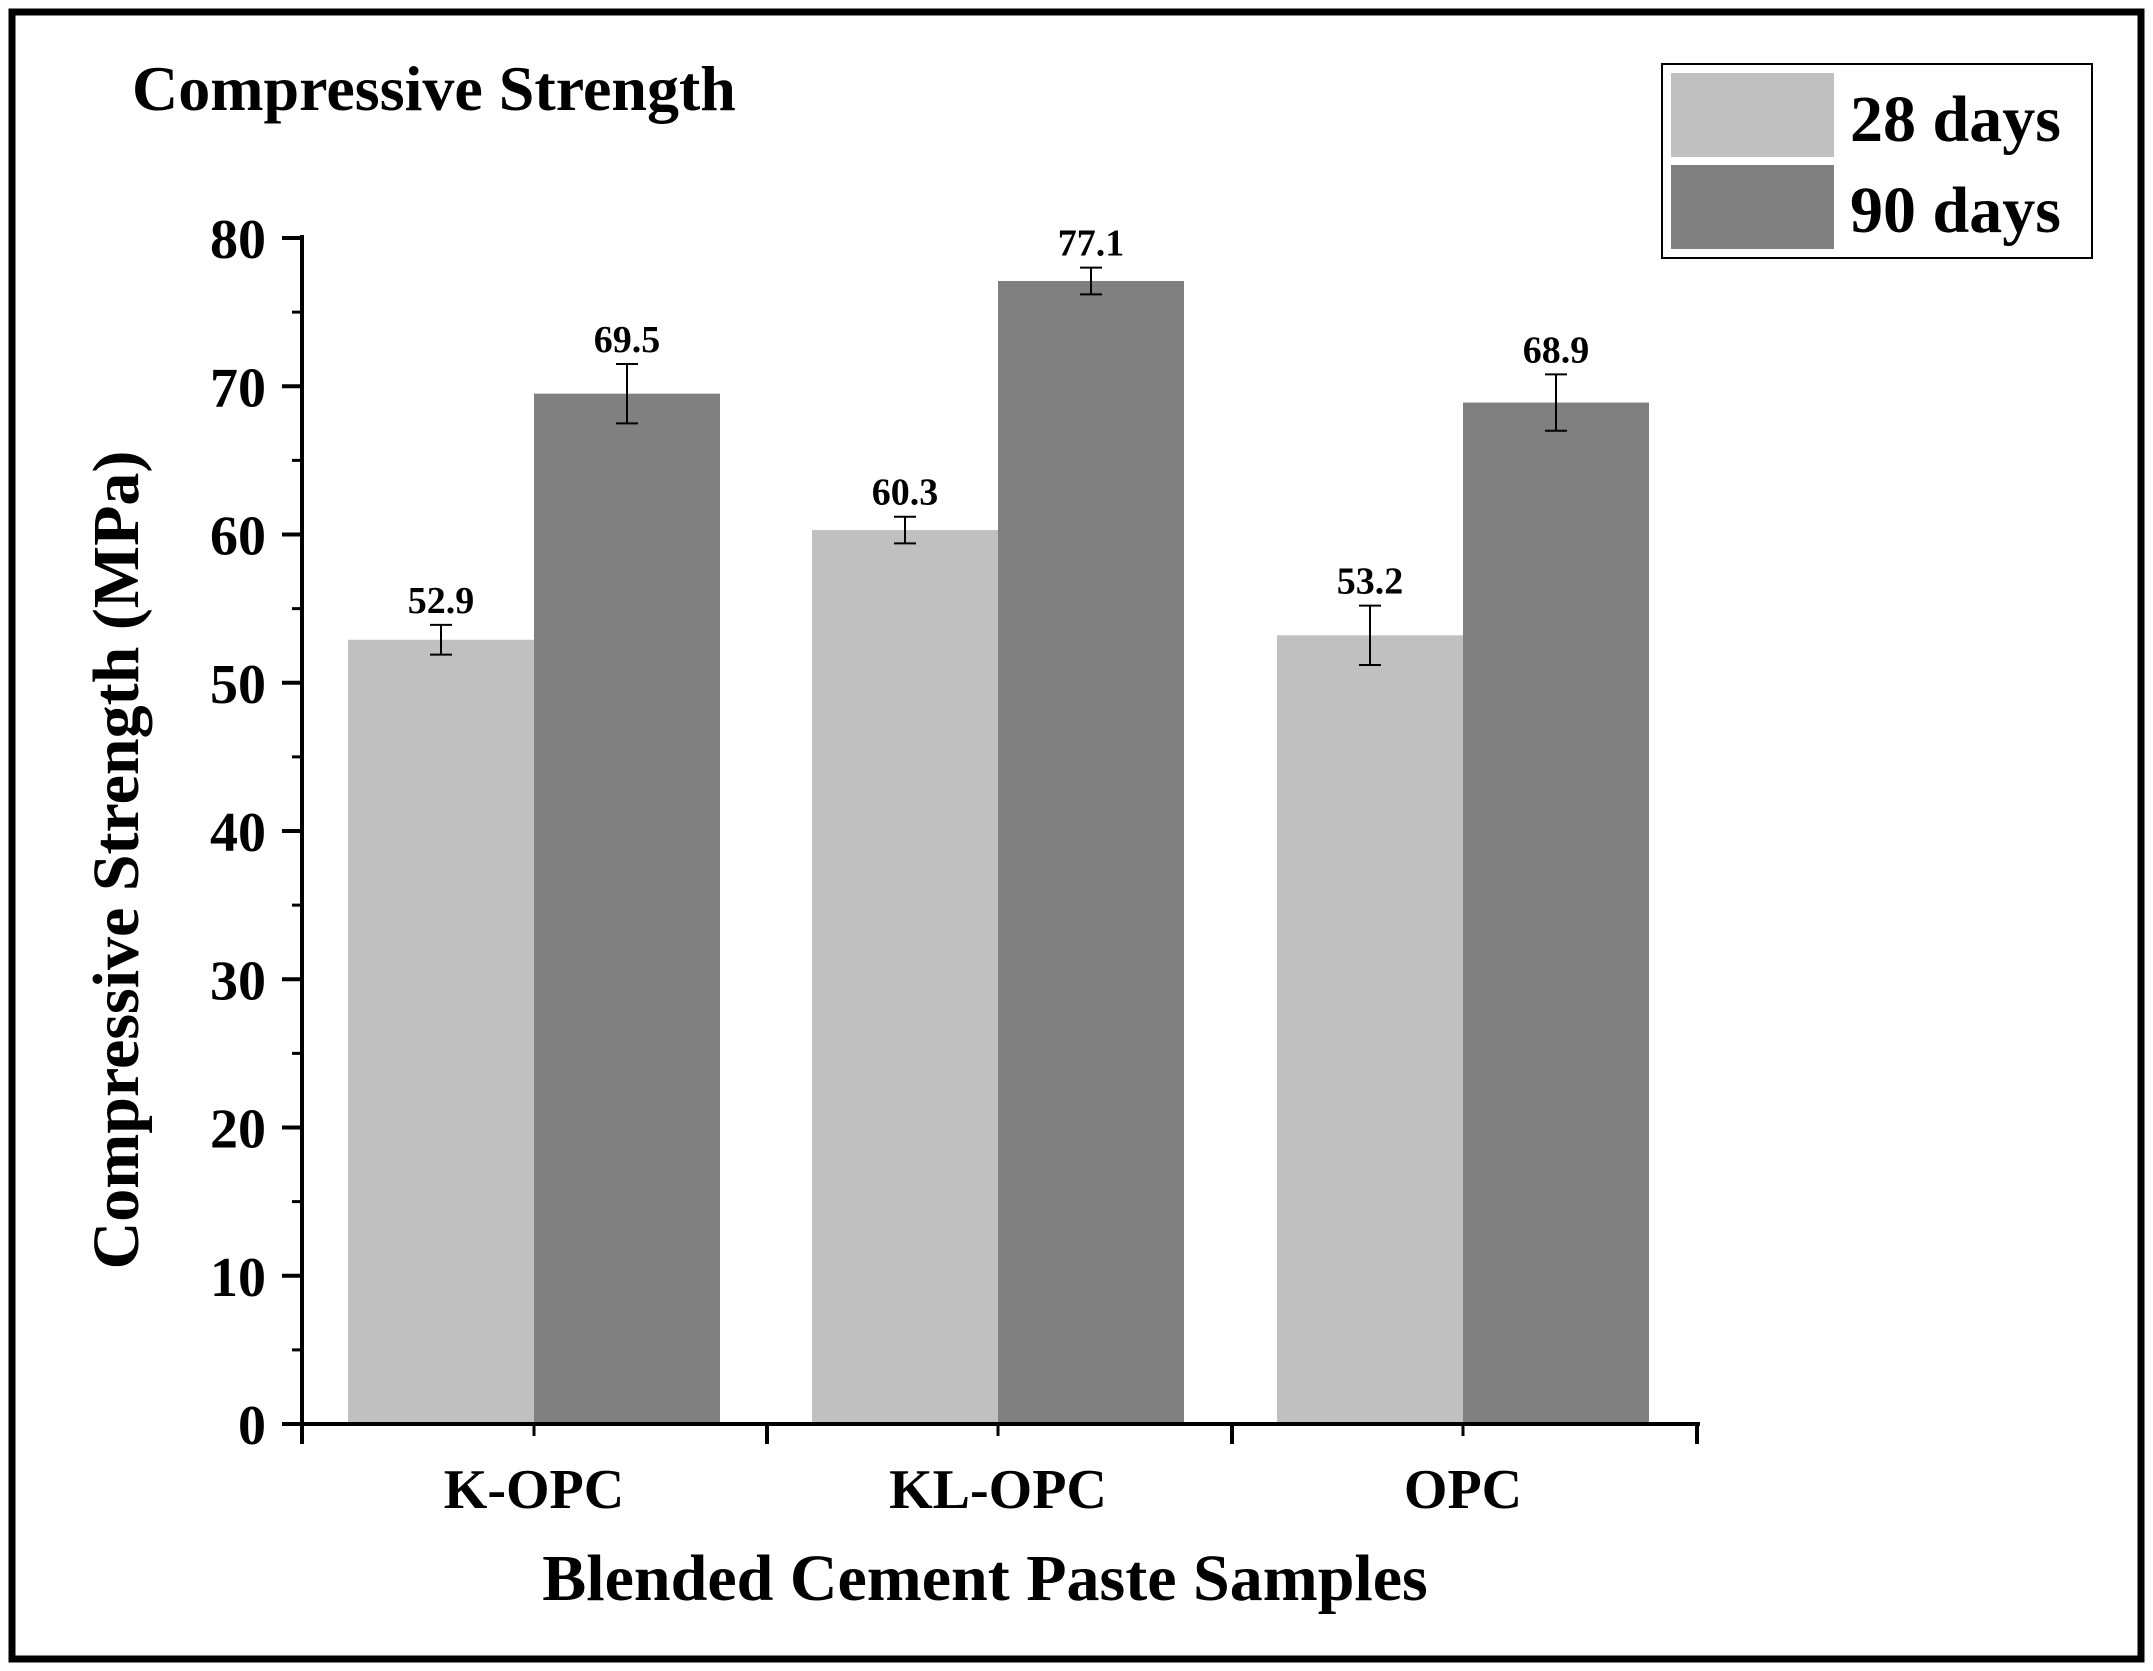  What do you see at coordinates (1463, 1490) in the screenshot?
I see `x-tick-label-OPC: OPC` at bounding box center [1463, 1490].